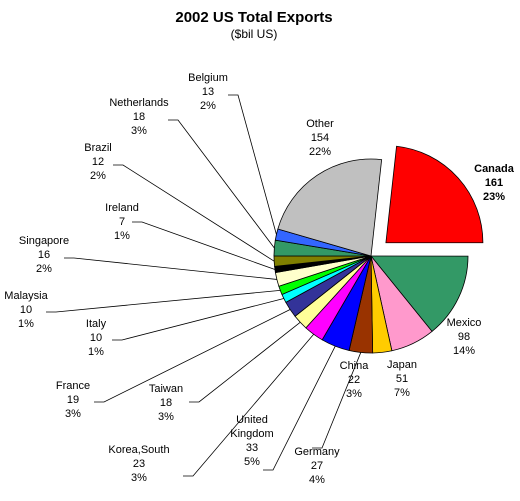  What do you see at coordinates (354, 380) in the screenshot?
I see `slice-label-china-value: 22` at bounding box center [354, 380].